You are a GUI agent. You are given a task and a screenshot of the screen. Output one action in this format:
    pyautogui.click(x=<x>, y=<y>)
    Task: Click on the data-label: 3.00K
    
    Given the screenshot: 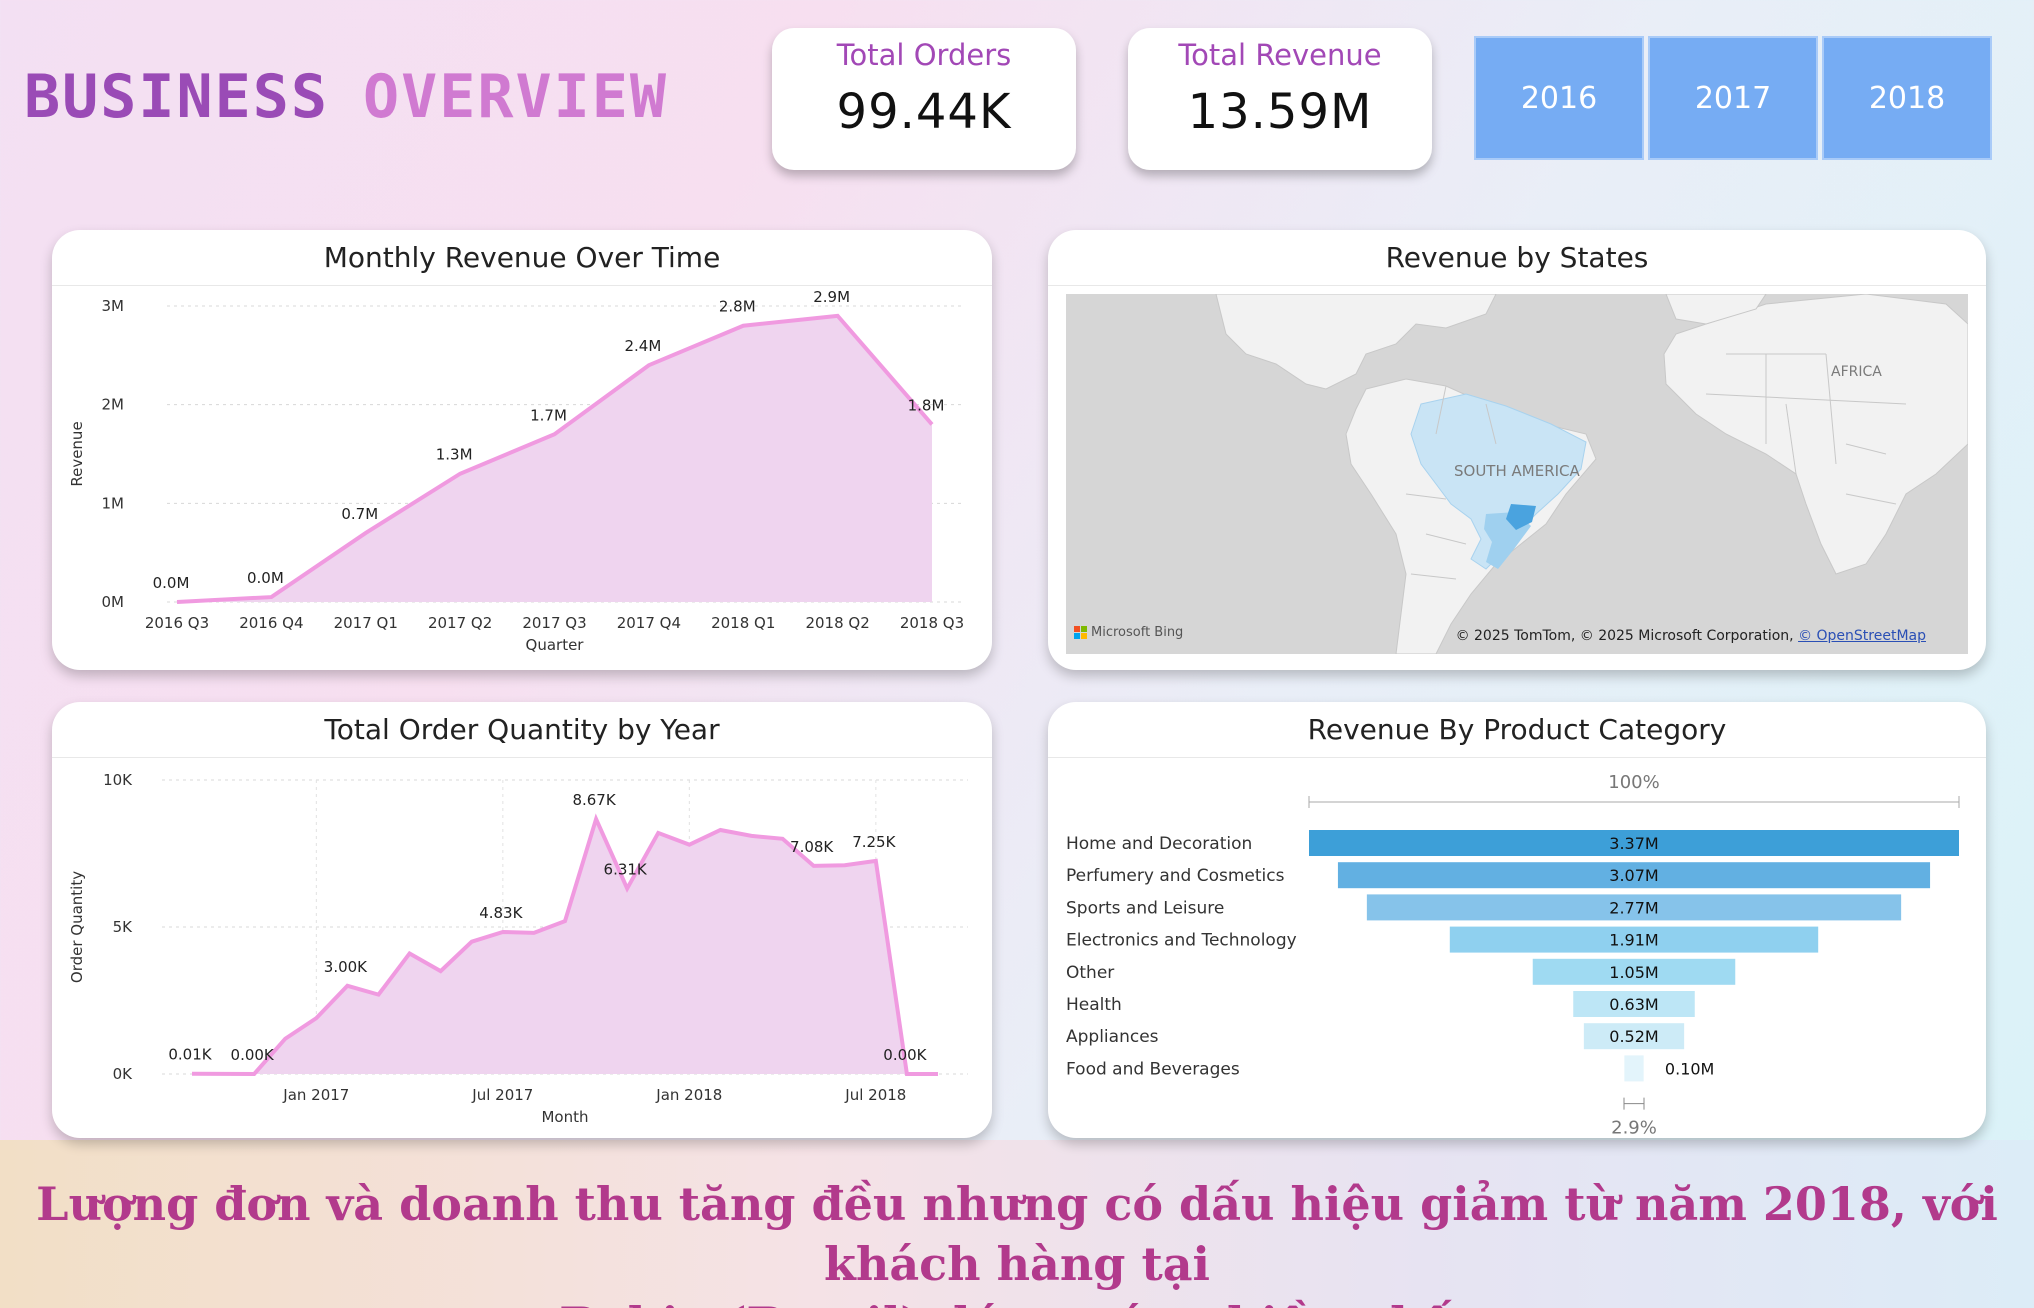 What is the action you would take?
    pyautogui.click(x=346, y=967)
    